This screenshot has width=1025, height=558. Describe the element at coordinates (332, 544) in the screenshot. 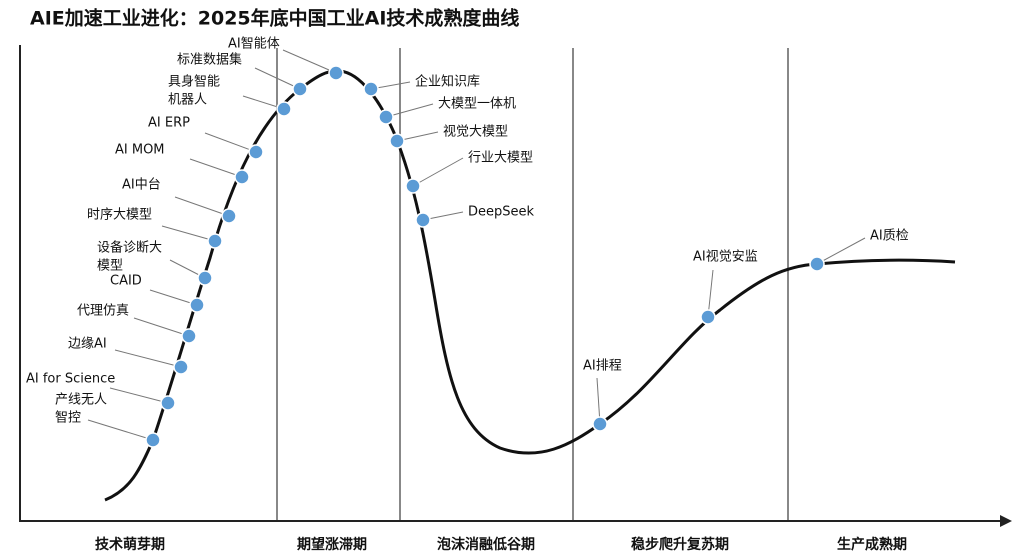

I see `phase-label: 期望涨滞期` at that location.